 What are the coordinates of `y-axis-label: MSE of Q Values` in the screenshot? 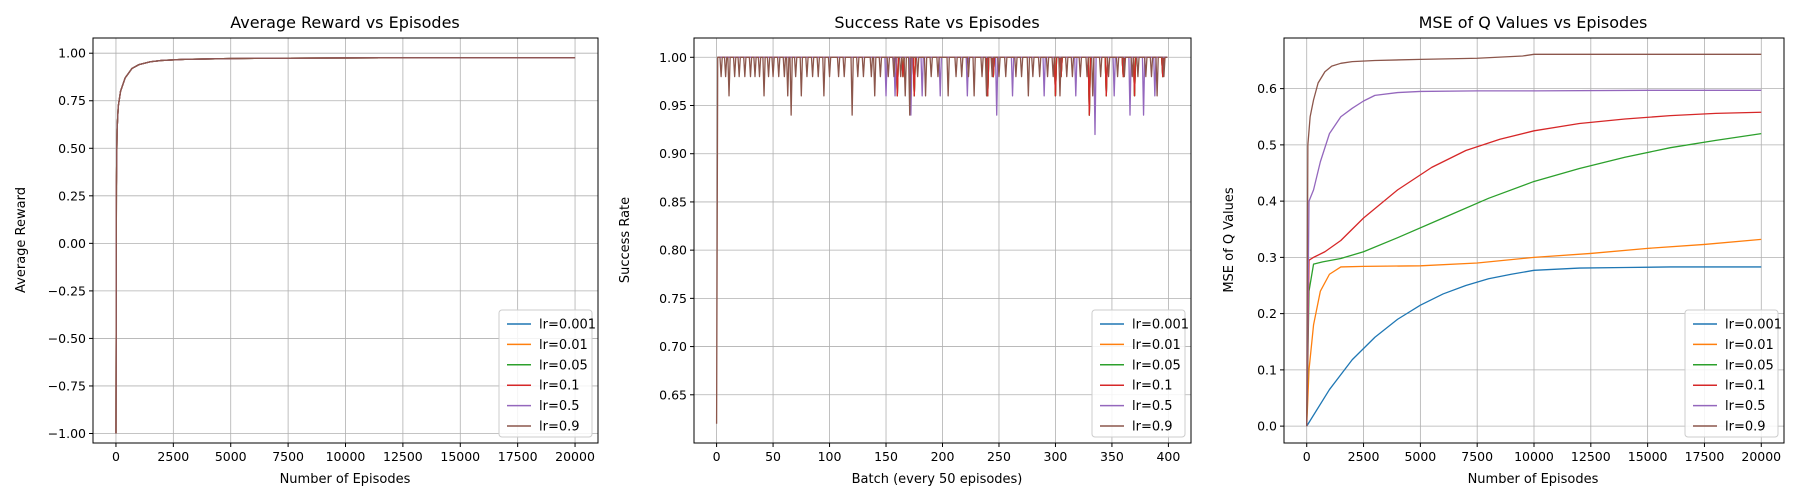 It's located at (1229, 240).